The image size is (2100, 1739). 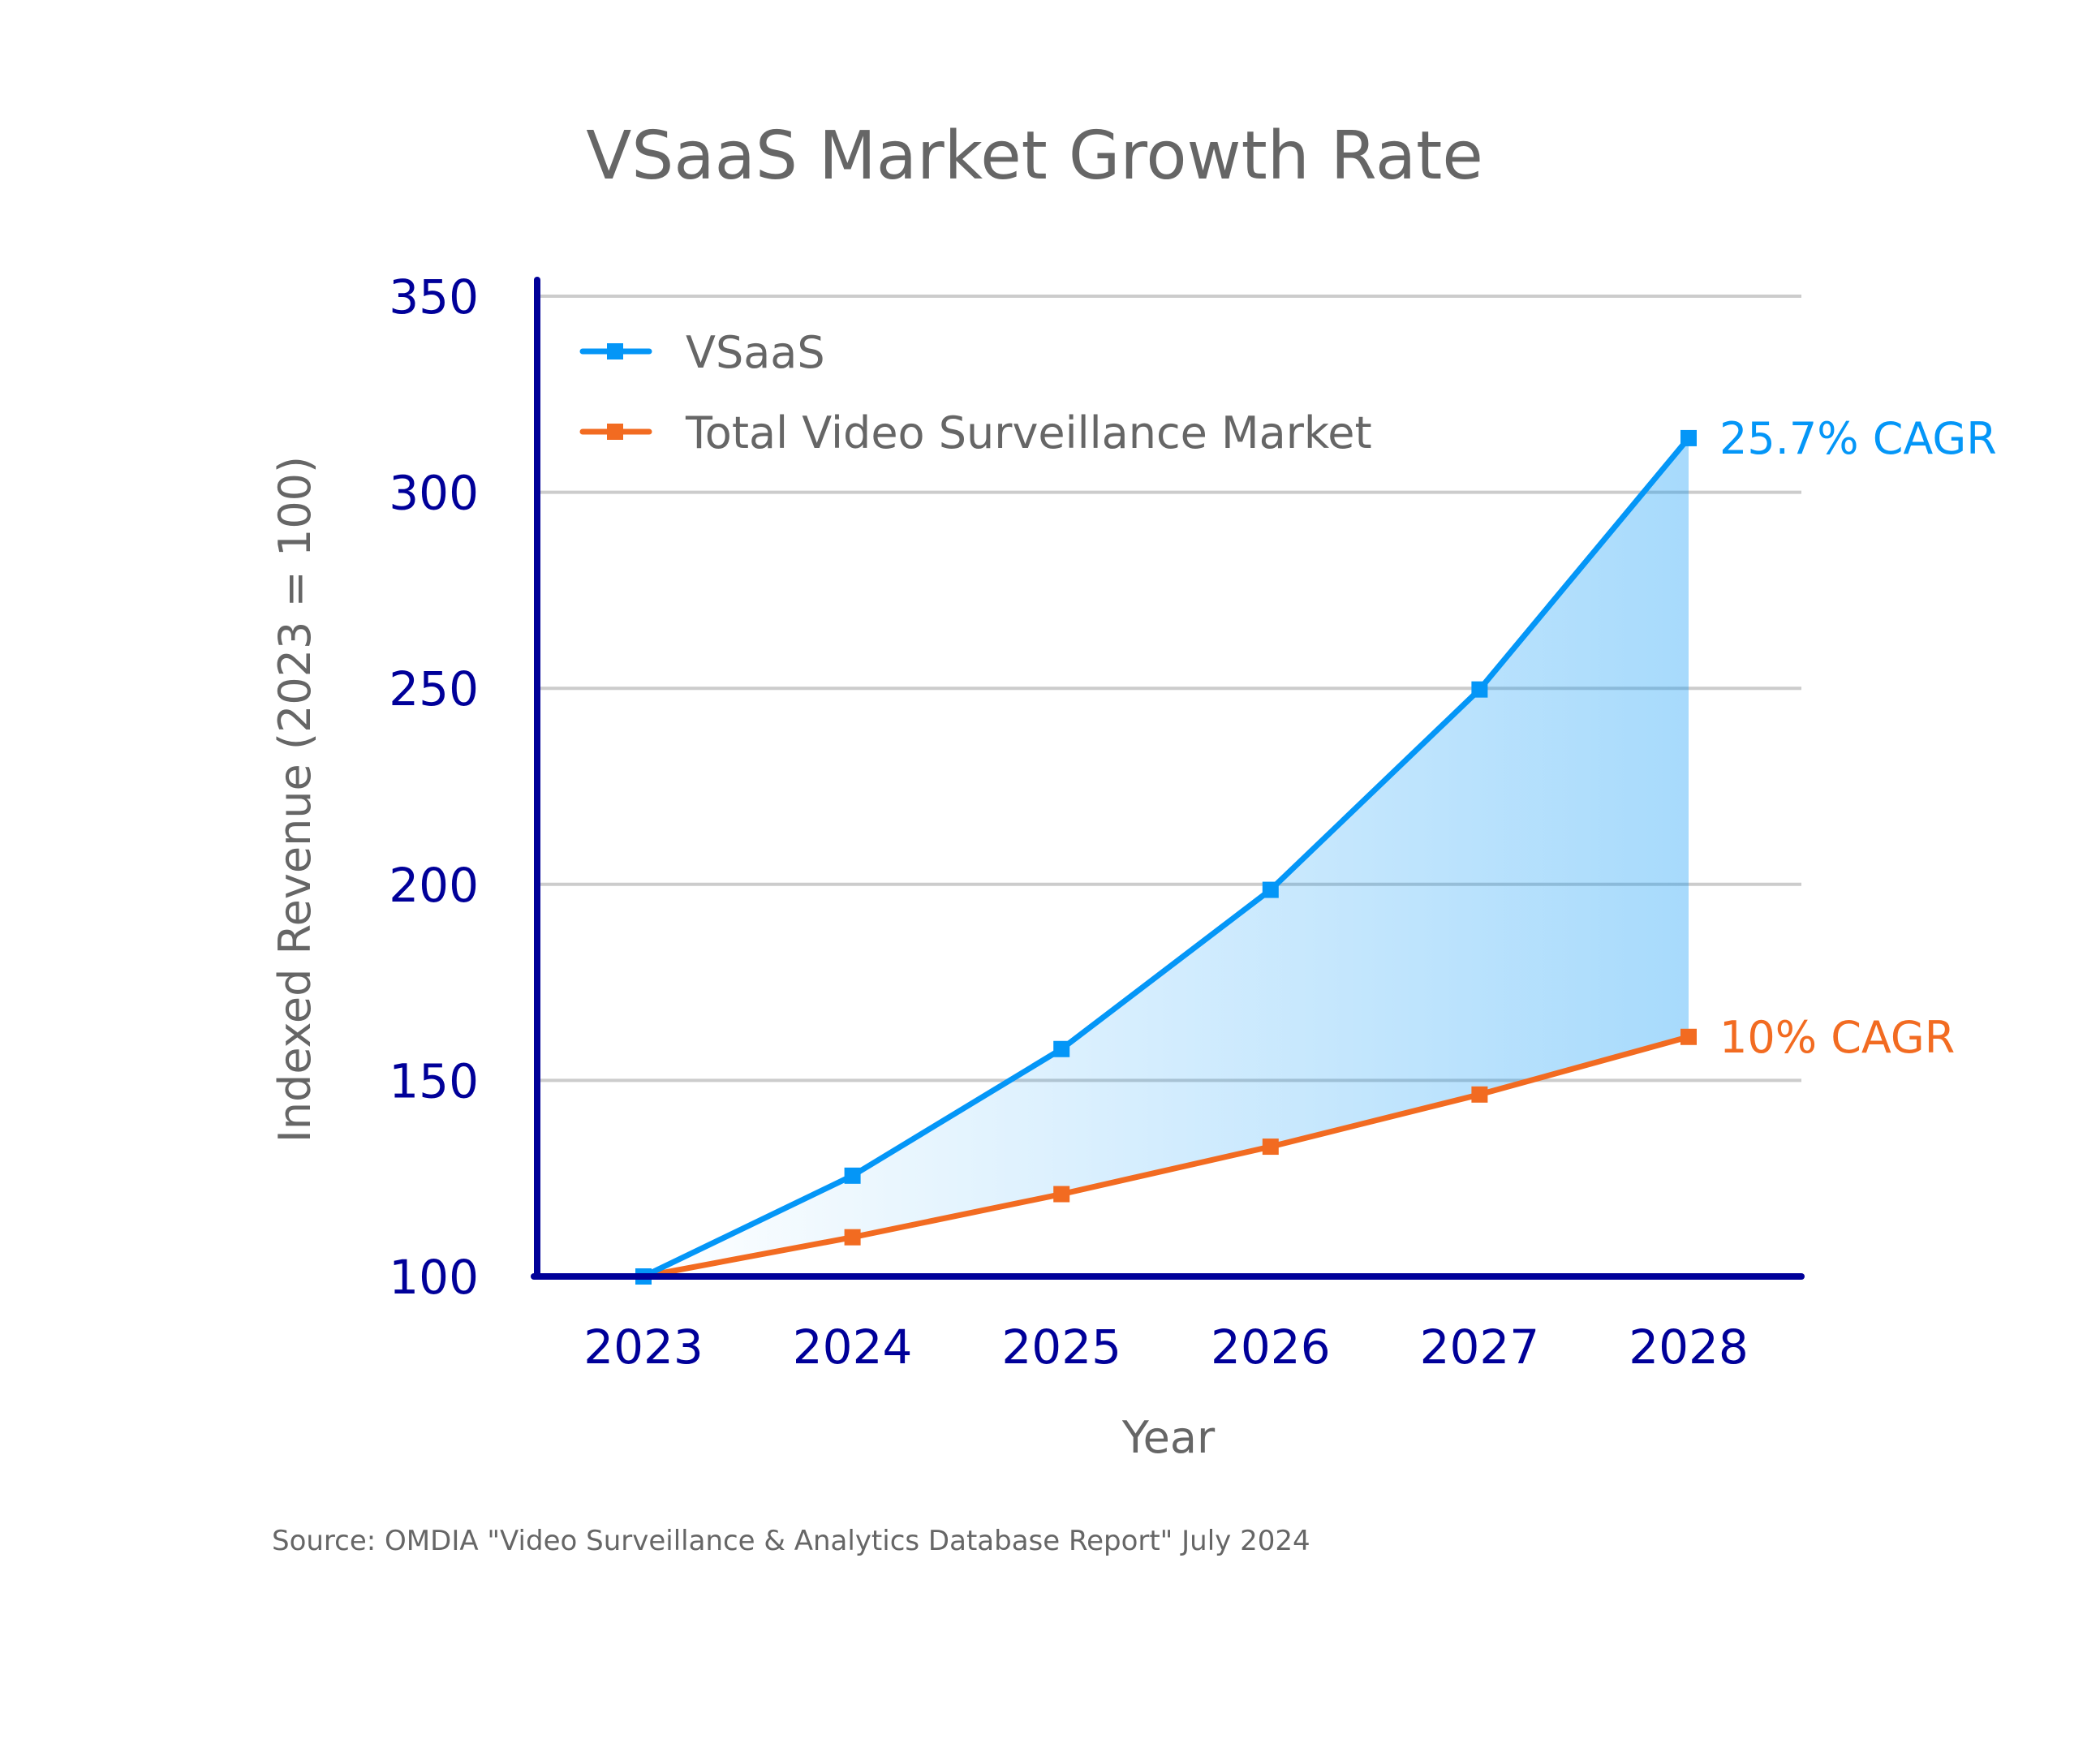 What do you see at coordinates (1166, 1157) in the screenshot?
I see `series-line-total-market` at bounding box center [1166, 1157].